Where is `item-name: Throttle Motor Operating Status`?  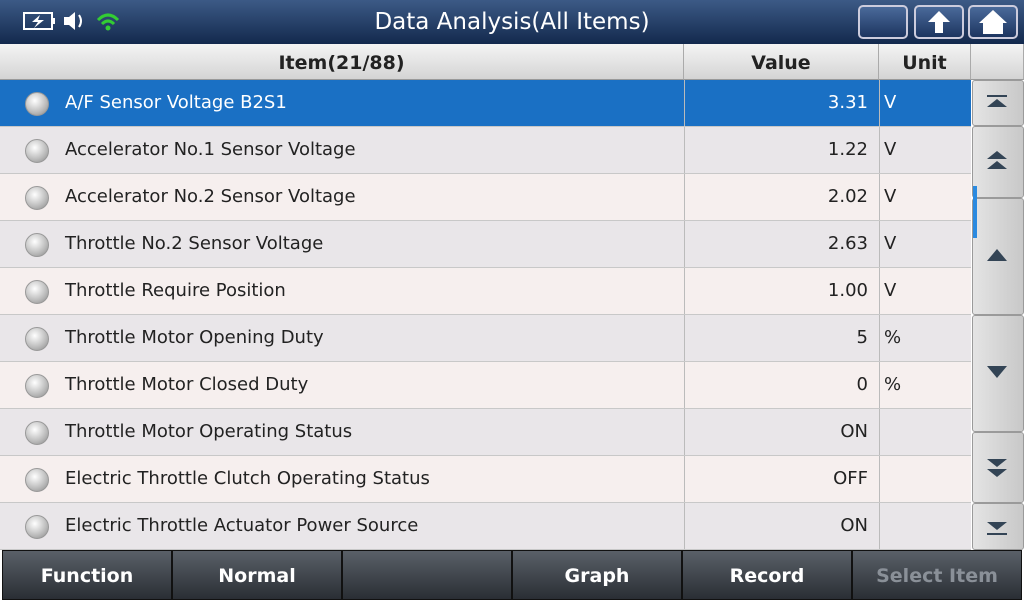
item-name: Throttle Motor Operating Status is located at coordinates (209, 431).